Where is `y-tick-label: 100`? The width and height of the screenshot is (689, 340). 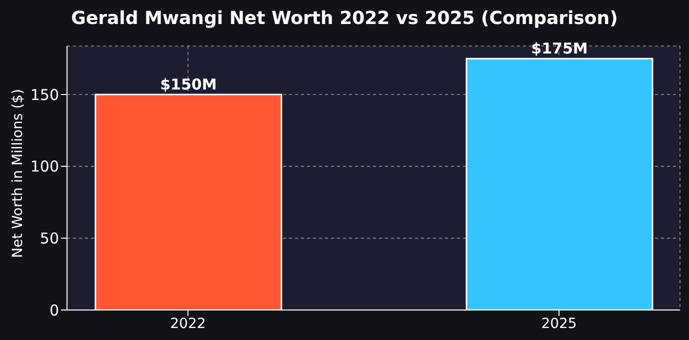
y-tick-label: 100 is located at coordinates (44, 167).